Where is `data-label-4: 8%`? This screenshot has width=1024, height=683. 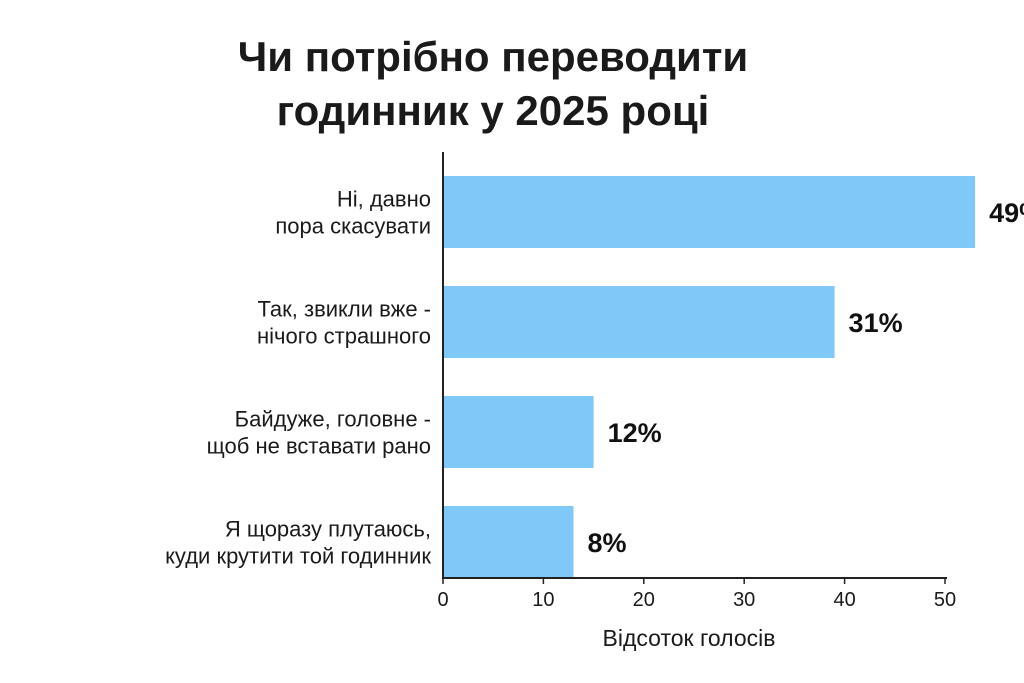
data-label-4: 8% is located at coordinates (607, 543).